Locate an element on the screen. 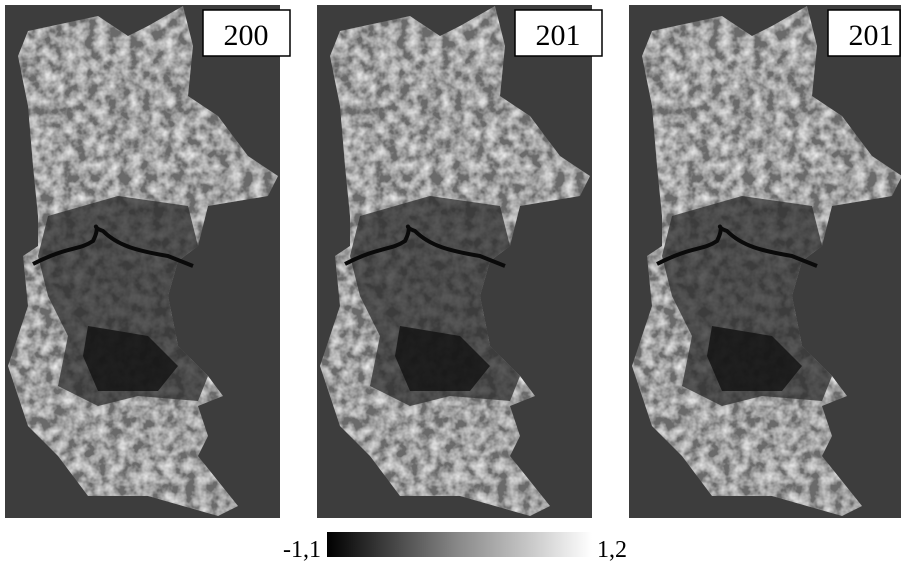 This screenshot has width=901, height=568. panel-label: 200 is located at coordinates (246, 35).